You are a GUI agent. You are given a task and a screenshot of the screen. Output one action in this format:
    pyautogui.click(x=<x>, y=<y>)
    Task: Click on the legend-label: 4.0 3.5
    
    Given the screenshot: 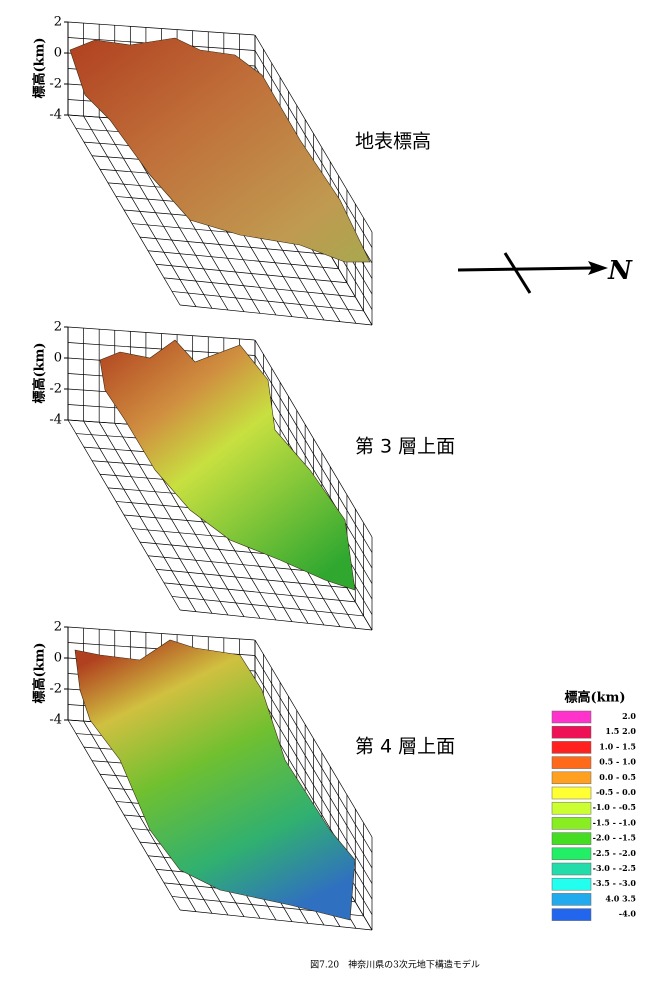 What is the action you would take?
    pyautogui.click(x=620, y=898)
    